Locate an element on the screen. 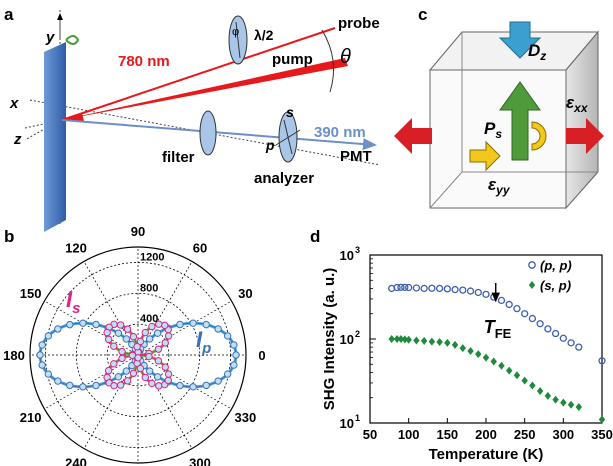 This screenshot has width=613, height=466. pump-label: pump is located at coordinates (292, 59).